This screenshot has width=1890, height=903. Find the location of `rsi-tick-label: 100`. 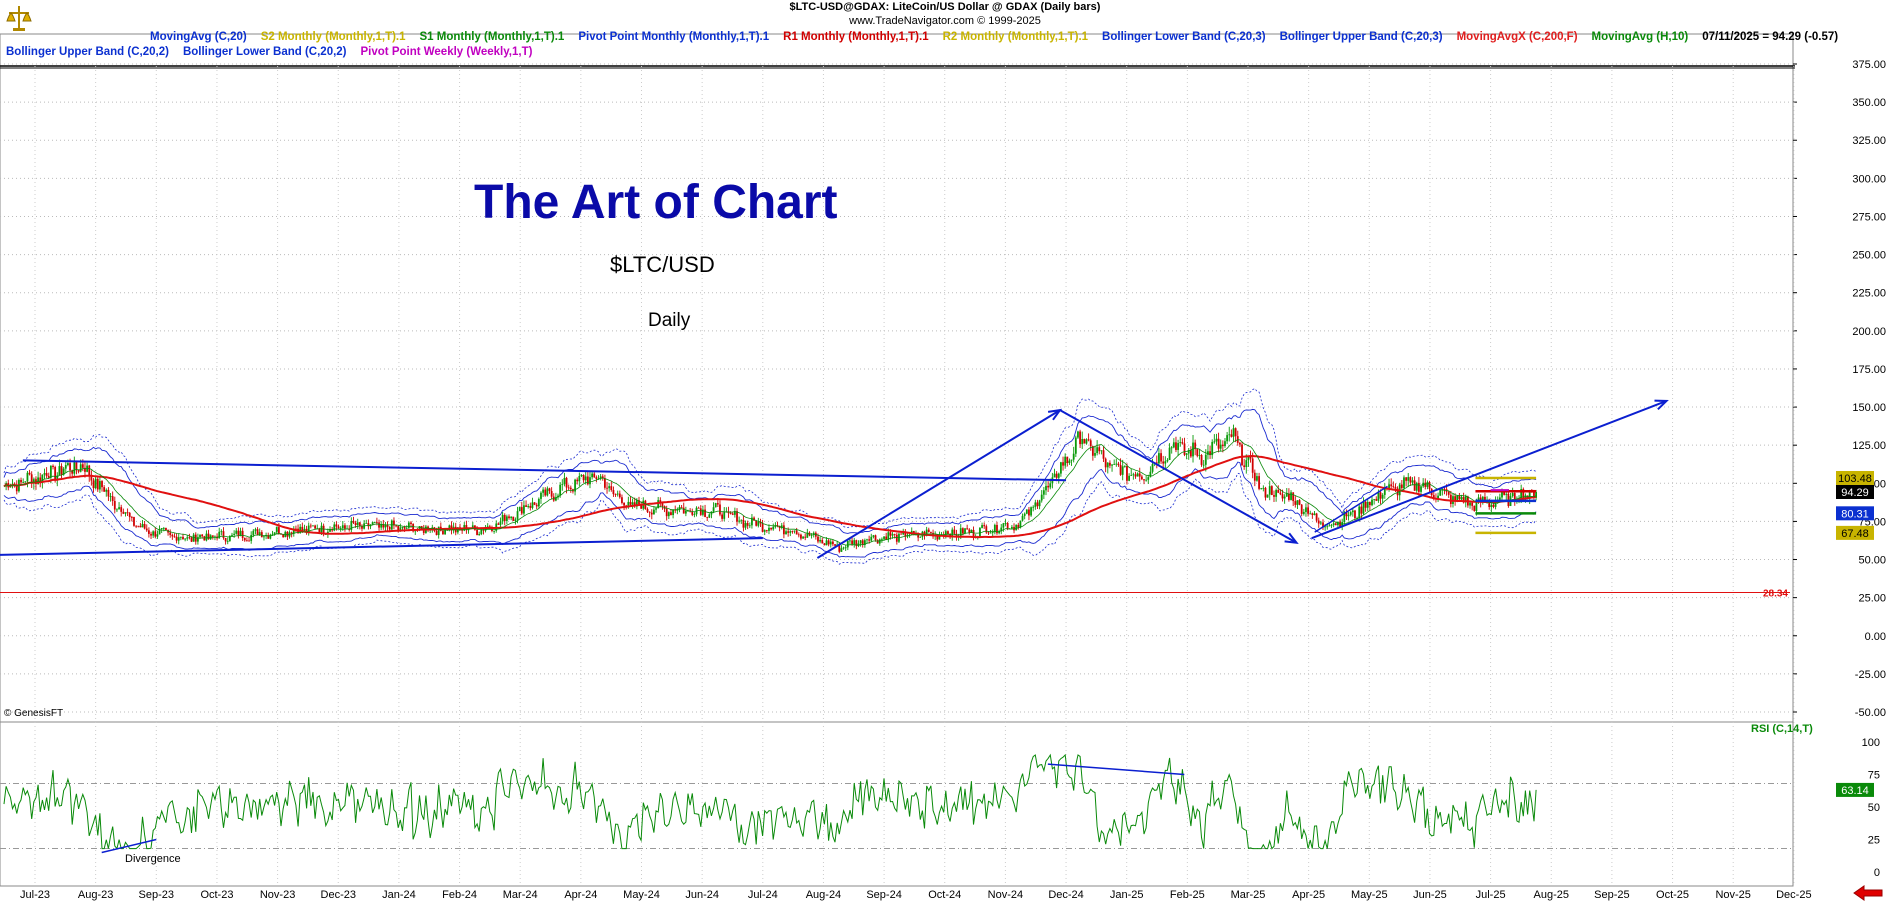

rsi-tick-label: 100 is located at coordinates (1871, 743).